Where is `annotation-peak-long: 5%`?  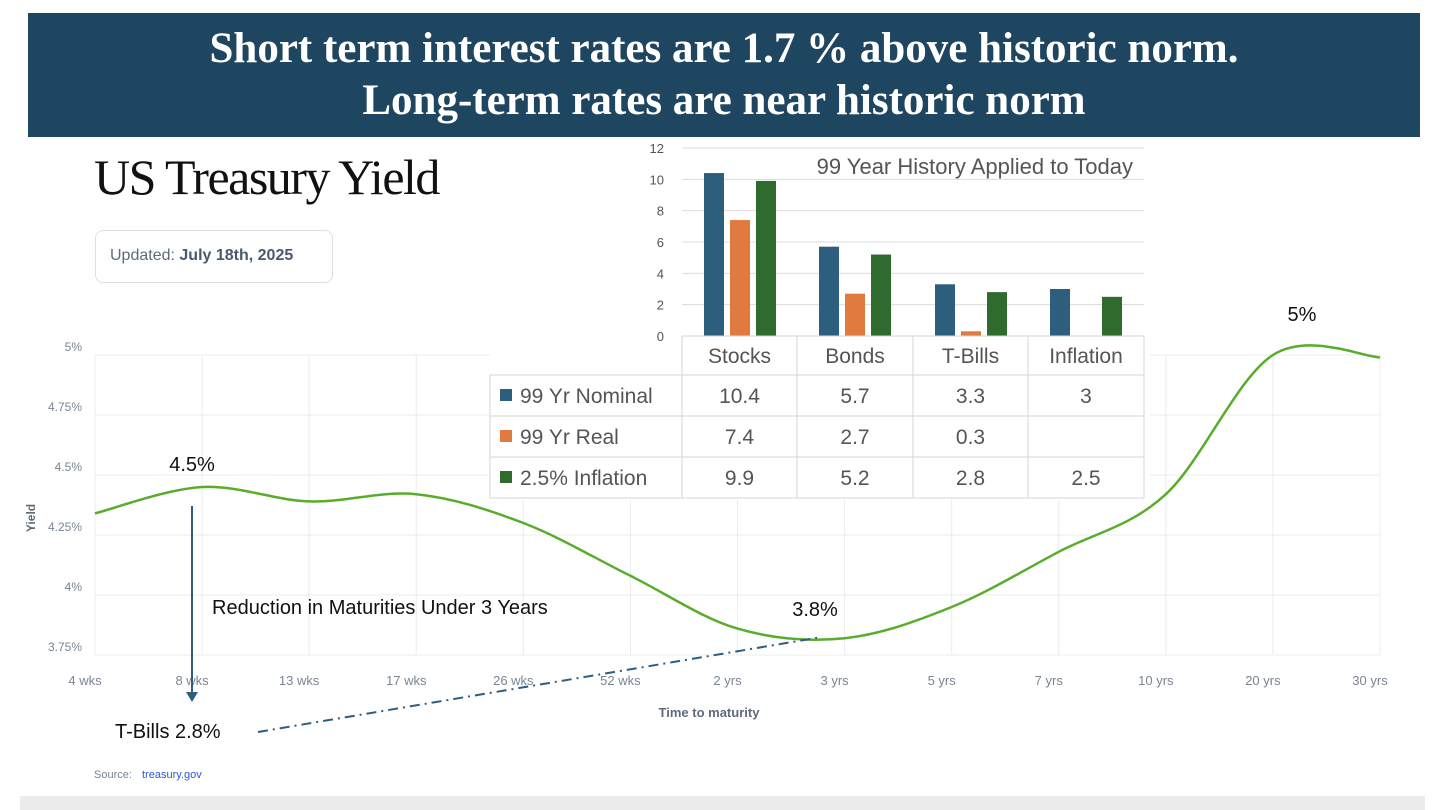
annotation-peak-long: 5% is located at coordinates (1302, 315).